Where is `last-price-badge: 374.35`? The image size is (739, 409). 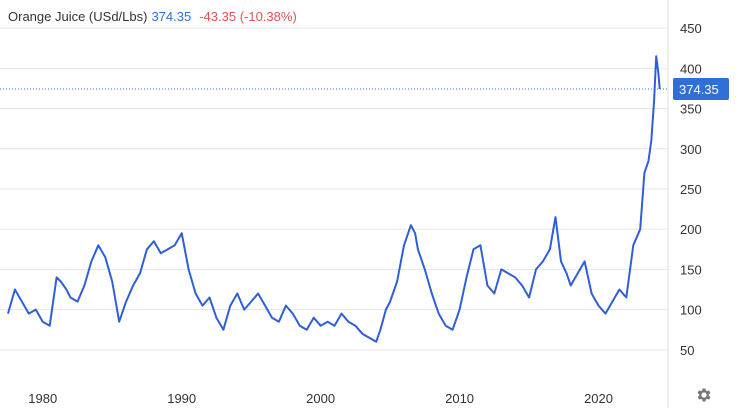
last-price-badge: 374.35 is located at coordinates (701, 88).